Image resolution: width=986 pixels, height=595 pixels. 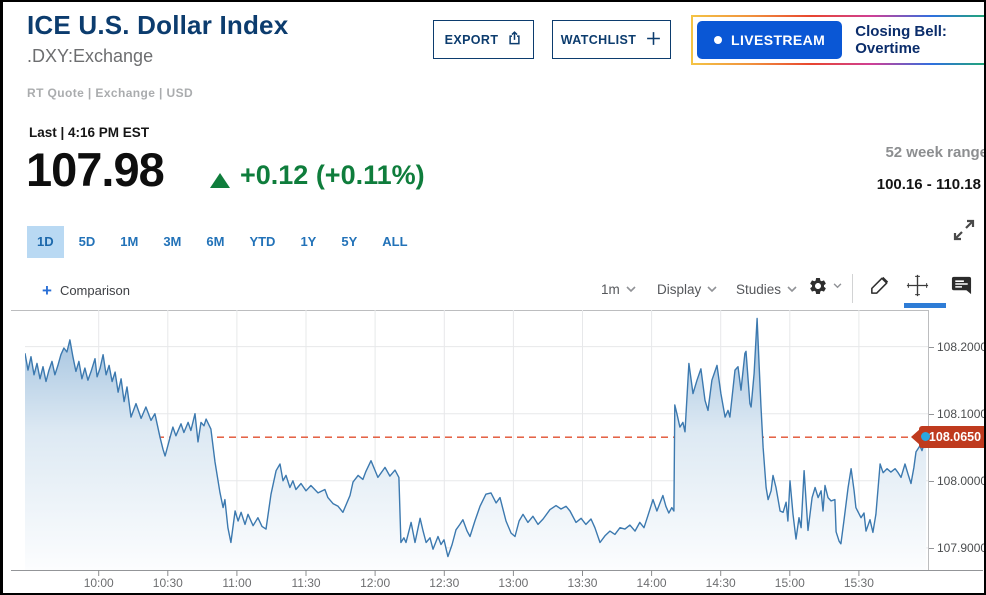 What do you see at coordinates (89, 132) in the screenshot?
I see `last-timestamp: Last | 4:16 PM EST` at bounding box center [89, 132].